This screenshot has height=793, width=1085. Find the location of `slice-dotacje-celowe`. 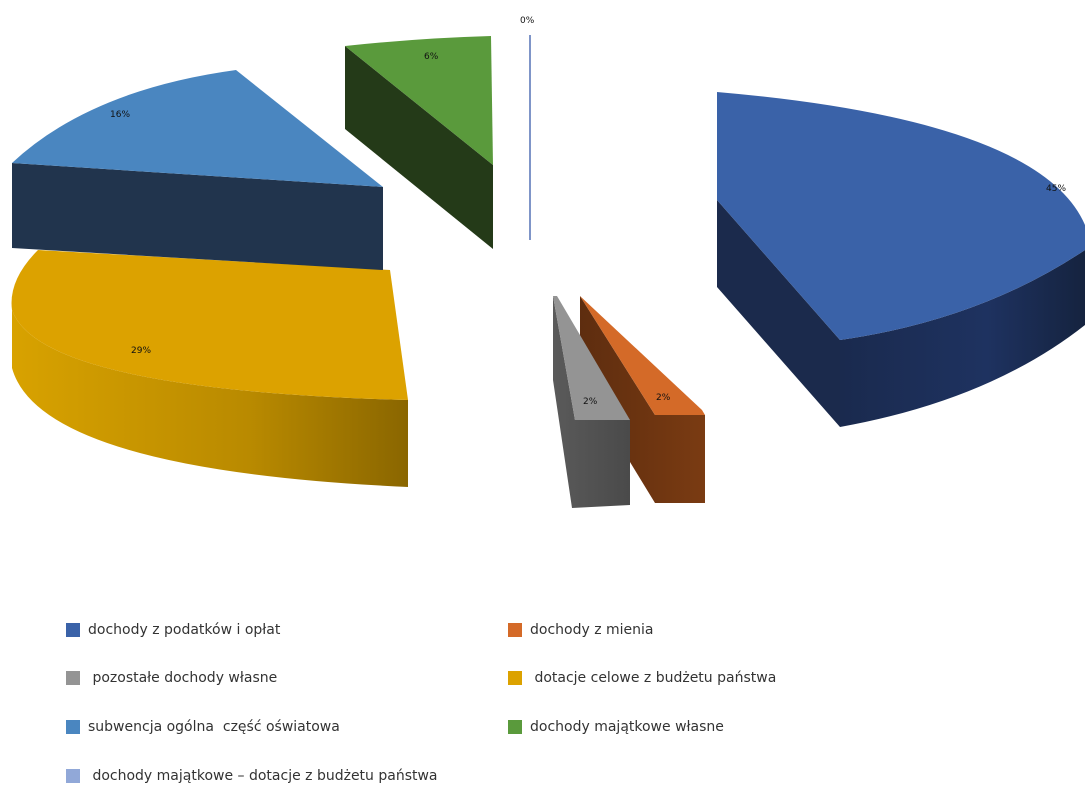

slice-dotacje-celowe is located at coordinates (209, 368).